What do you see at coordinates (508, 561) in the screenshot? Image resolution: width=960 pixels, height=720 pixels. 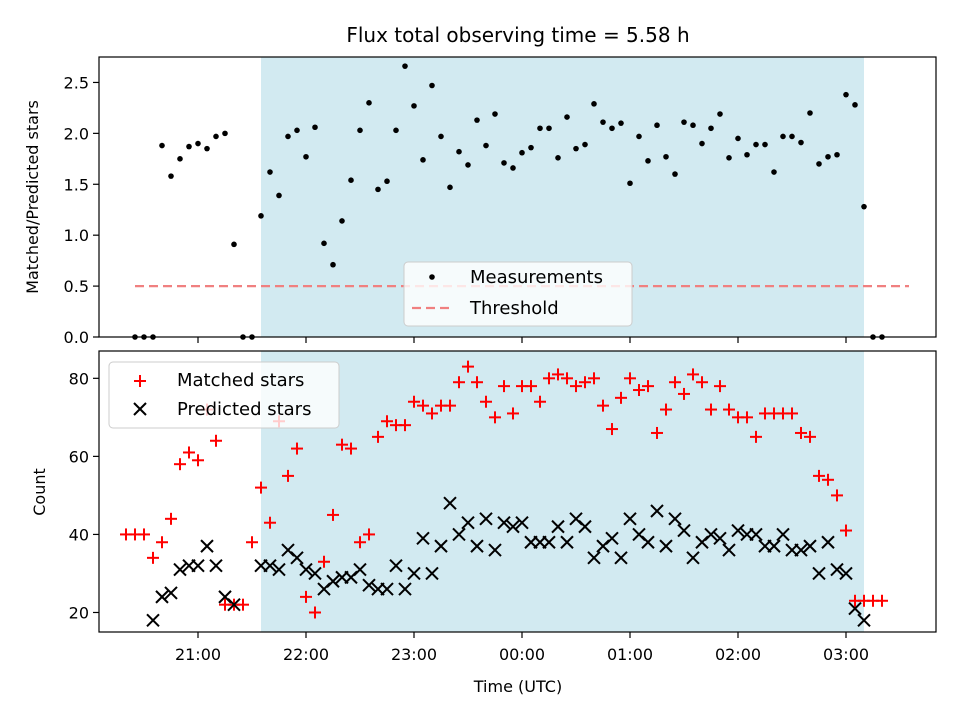 I see `predicted-stars-points` at bounding box center [508, 561].